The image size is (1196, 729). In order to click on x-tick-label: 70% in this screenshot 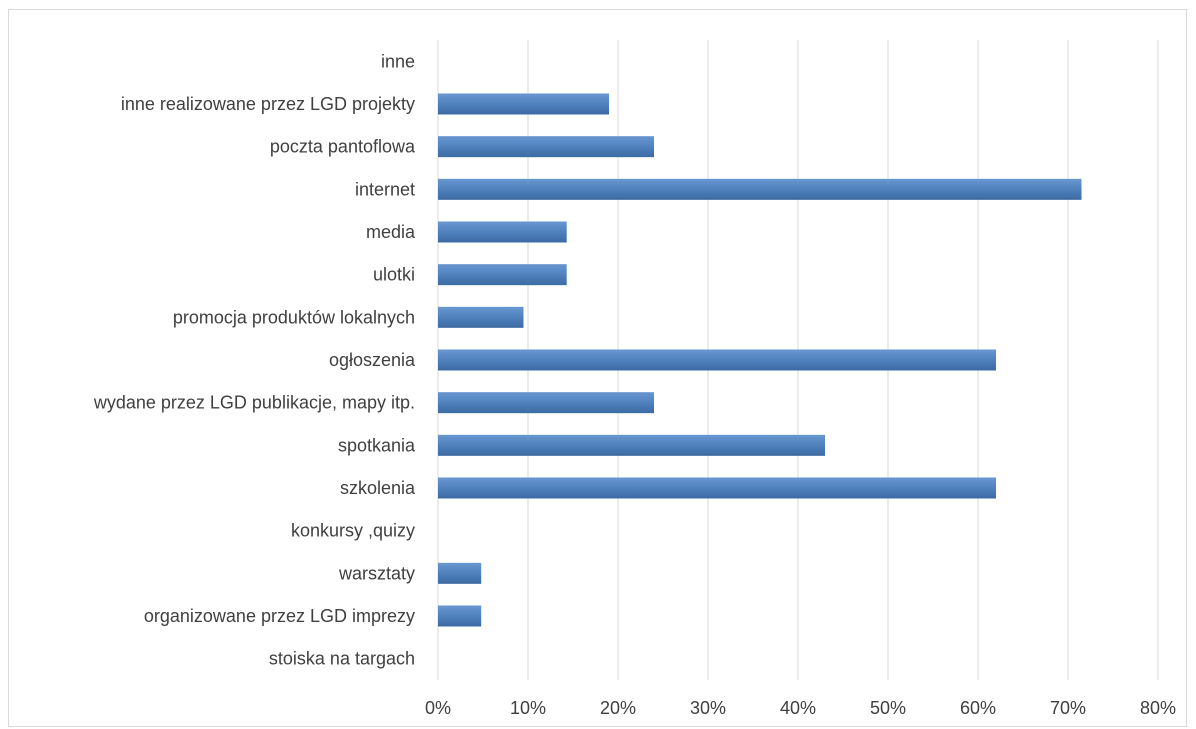, I will do `click(1068, 708)`.